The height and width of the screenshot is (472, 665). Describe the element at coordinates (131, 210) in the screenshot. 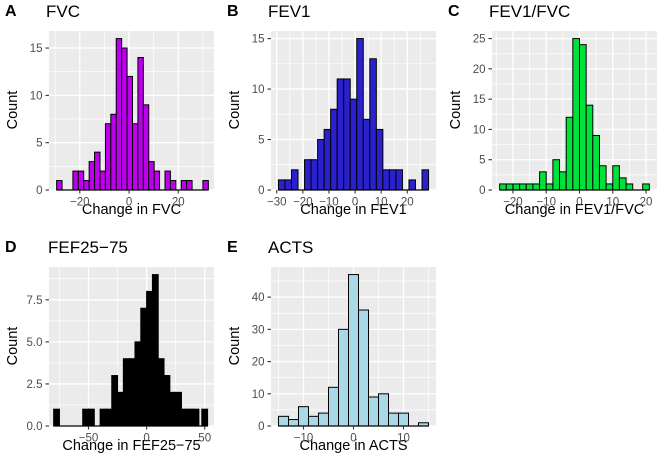

I see `x-axis-label: Change in FVC` at that location.